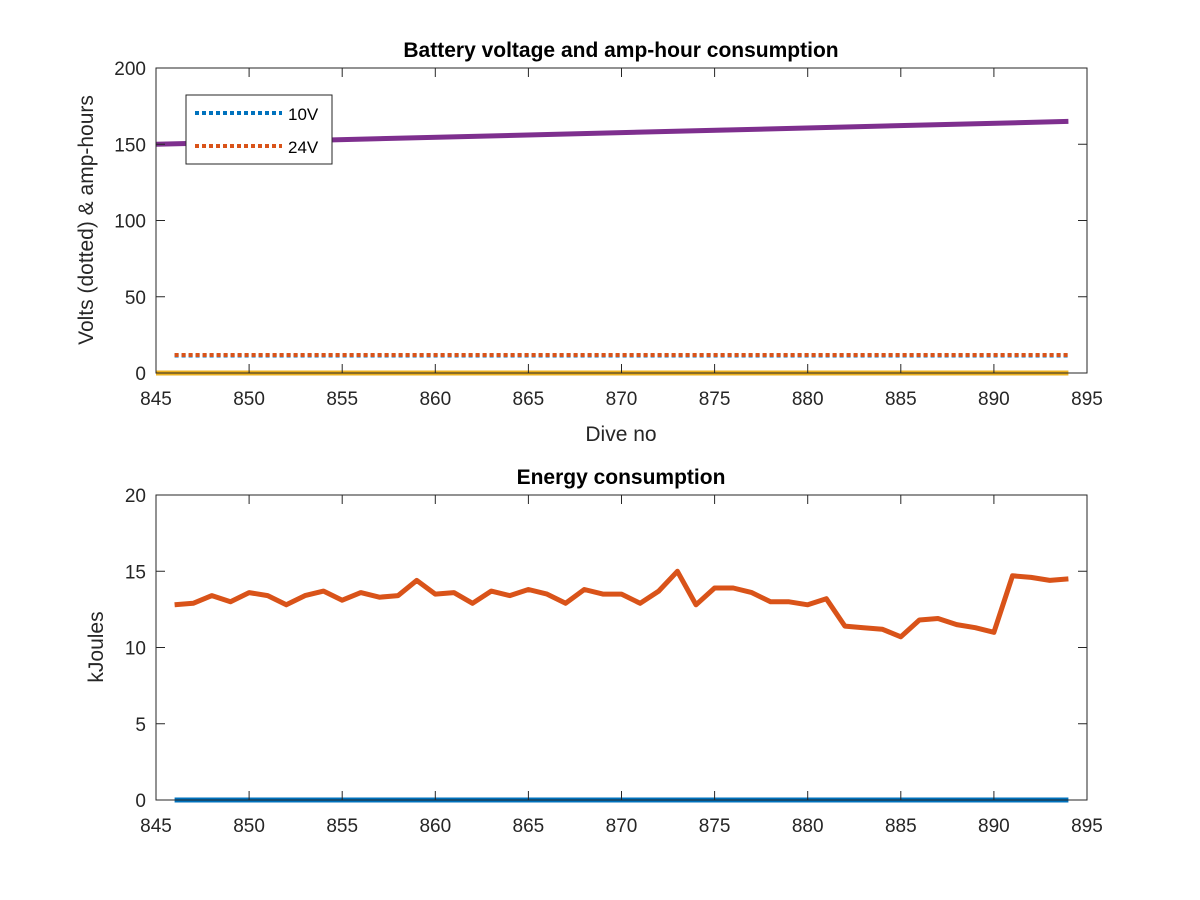 The image size is (1200, 900). I want to click on legend: 10V 24V, so click(259, 129).